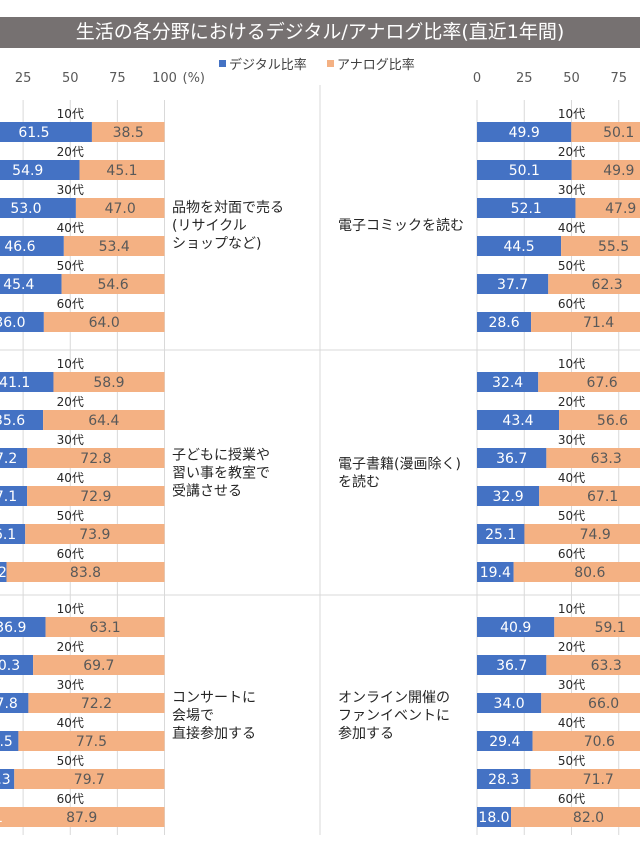 This screenshot has height=853, width=640. What do you see at coordinates (95, 497) in the screenshot?
I see `data-label-analog: 72.9` at bounding box center [95, 497].